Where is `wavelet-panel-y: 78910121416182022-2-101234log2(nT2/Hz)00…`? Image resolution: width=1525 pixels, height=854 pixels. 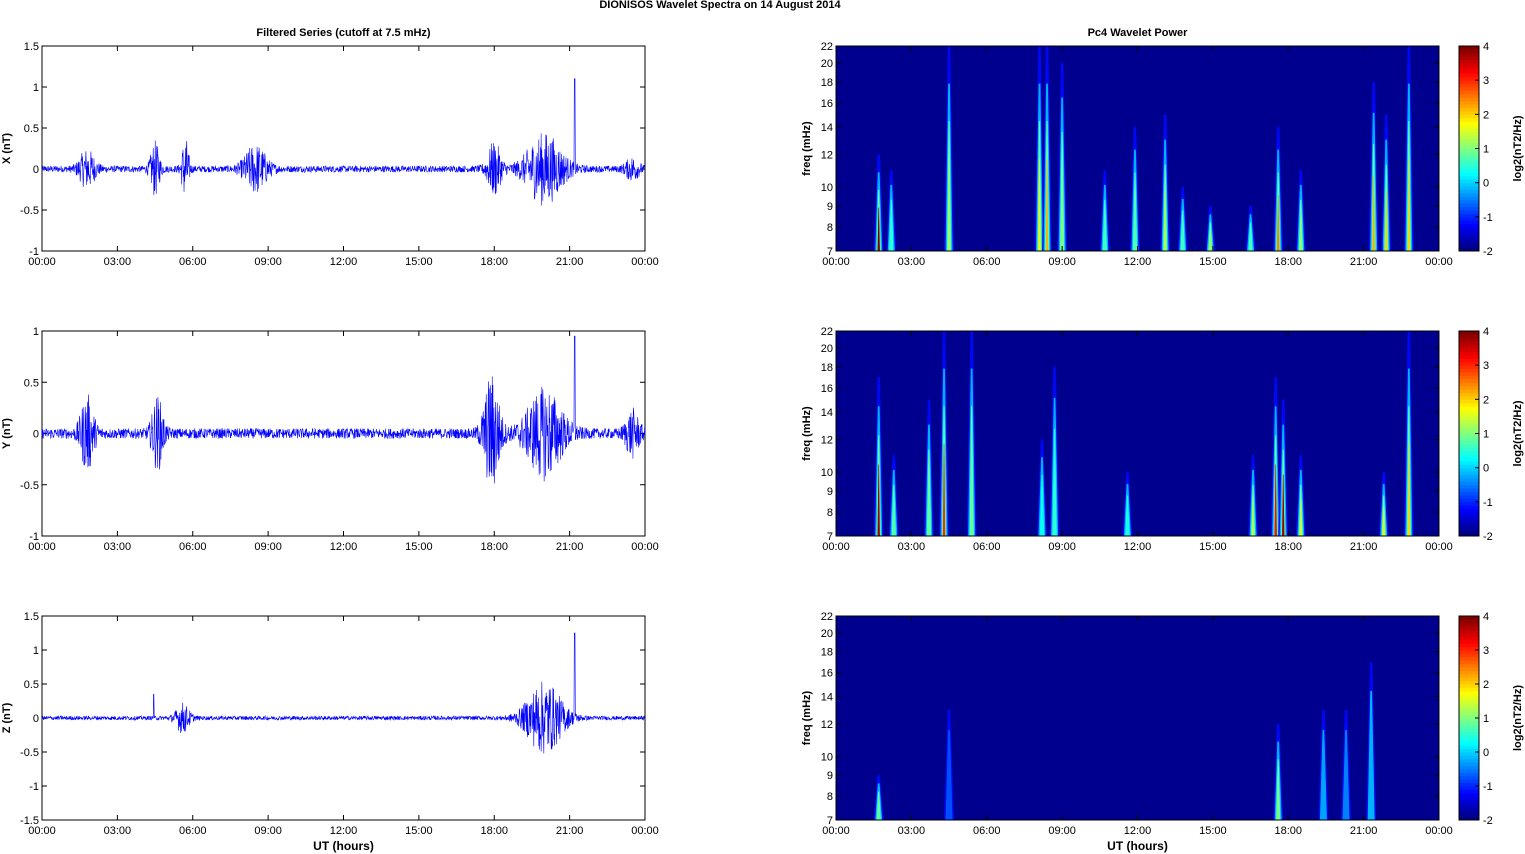
wavelet-panel-y: 78910121416182022-2-101234log2(nT2/Hz)00… is located at coordinates (1162, 439).